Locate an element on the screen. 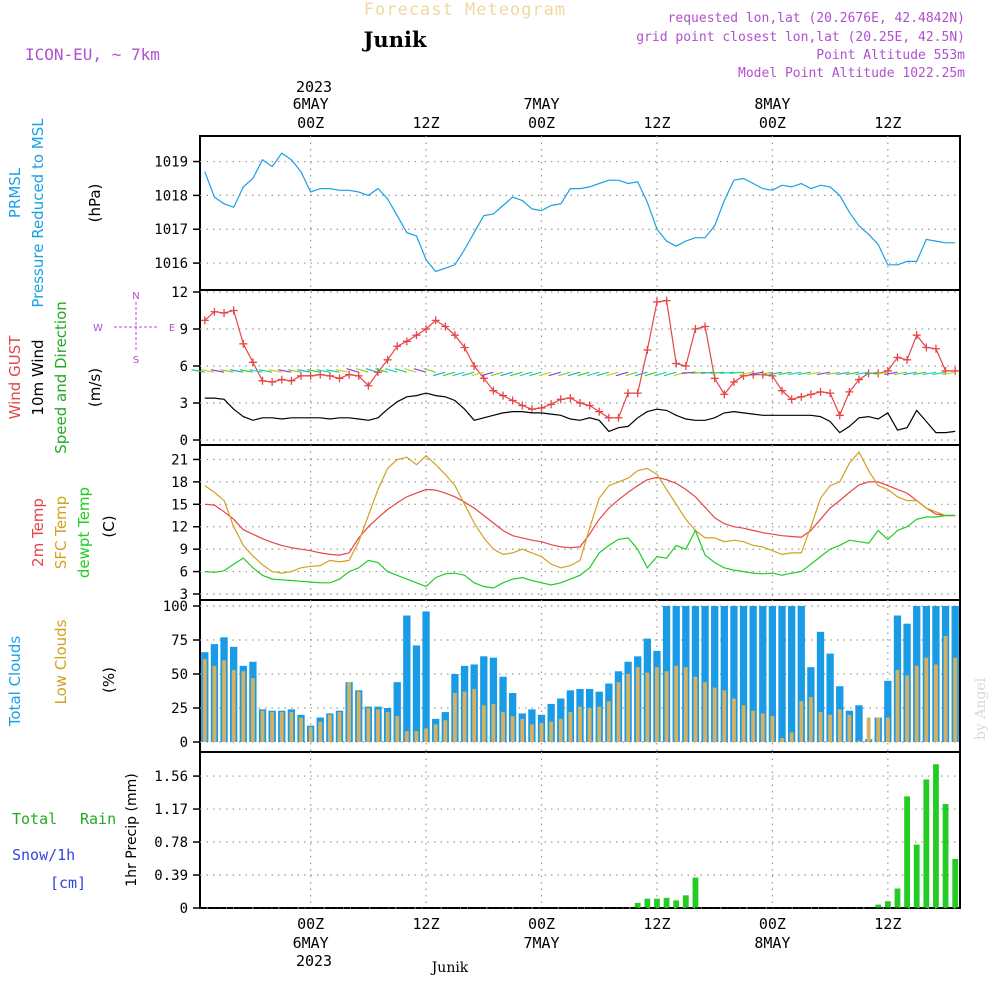 The height and width of the screenshot is (1004, 1000). bottom-date-labels: 6MAY 7MAY 8MAY is located at coordinates (542, 943).